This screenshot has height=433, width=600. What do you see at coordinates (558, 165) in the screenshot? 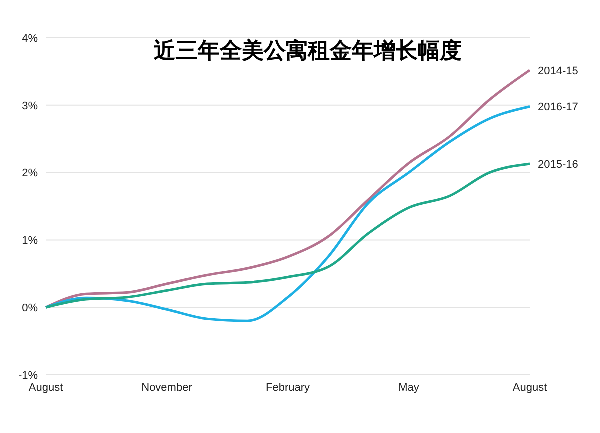
I see `series-label: 2015-16` at bounding box center [558, 165].